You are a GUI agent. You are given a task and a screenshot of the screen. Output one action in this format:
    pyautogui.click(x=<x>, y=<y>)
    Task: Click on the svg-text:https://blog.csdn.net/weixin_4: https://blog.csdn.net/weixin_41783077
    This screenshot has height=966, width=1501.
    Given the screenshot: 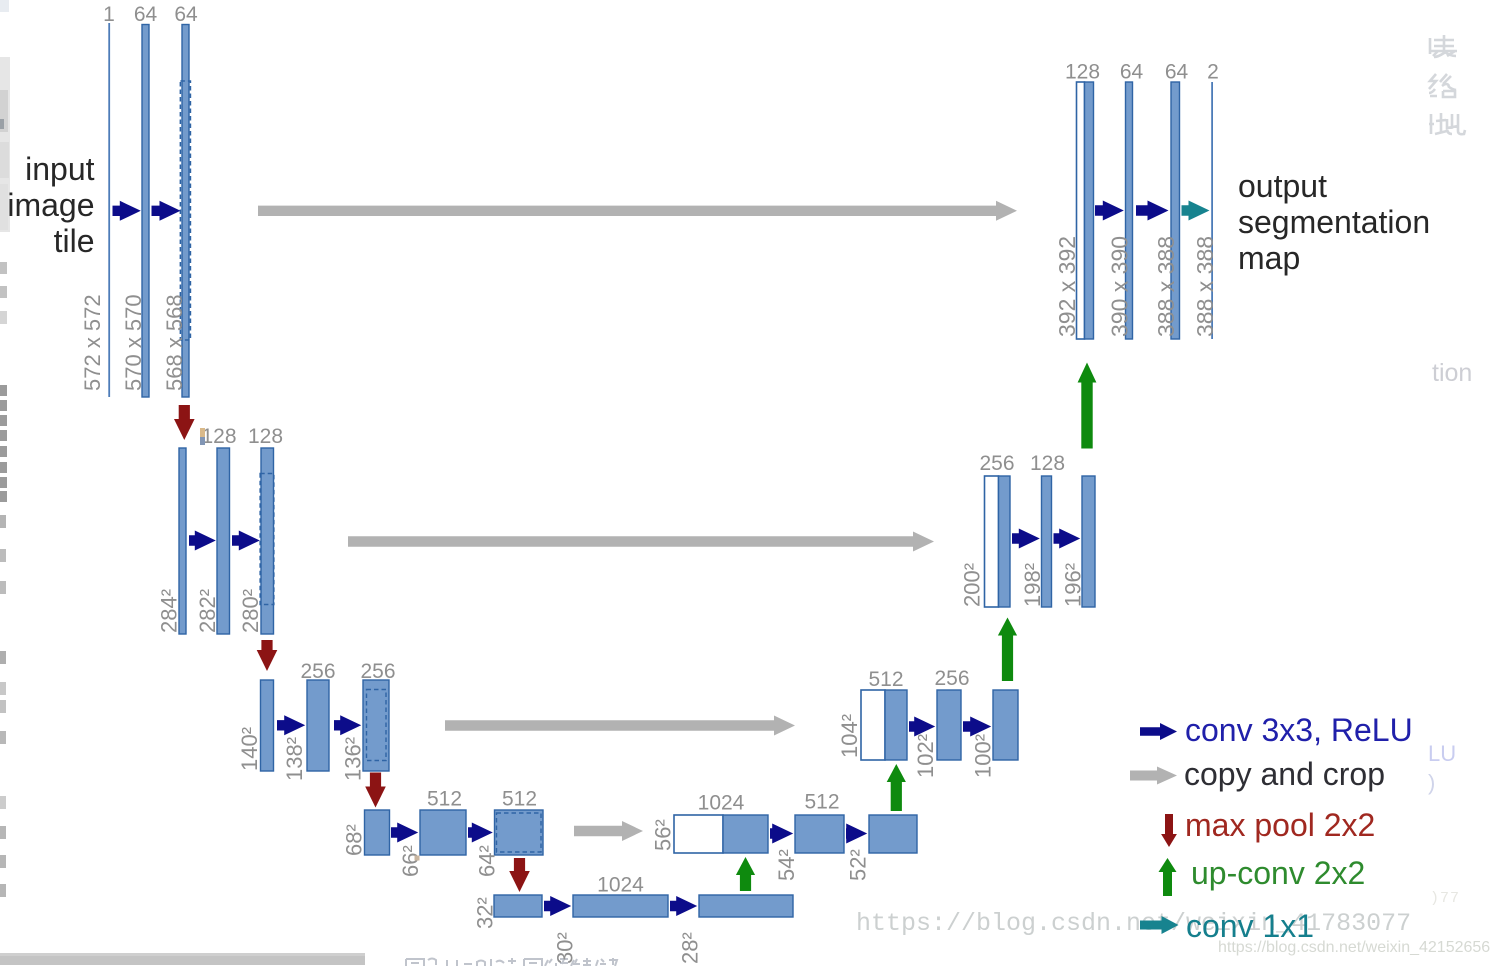 What is the action you would take?
    pyautogui.click(x=1133, y=923)
    